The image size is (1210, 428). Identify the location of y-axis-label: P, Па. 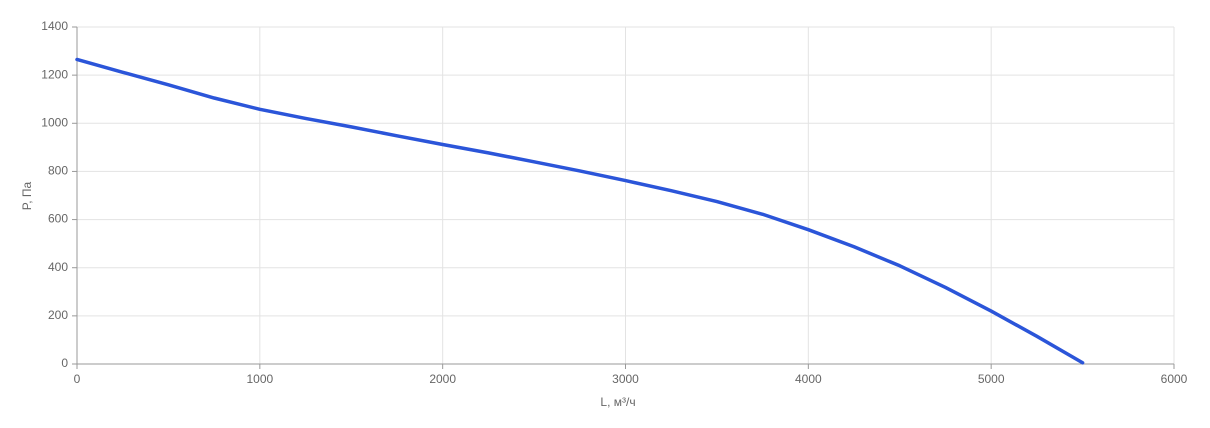
(27, 195).